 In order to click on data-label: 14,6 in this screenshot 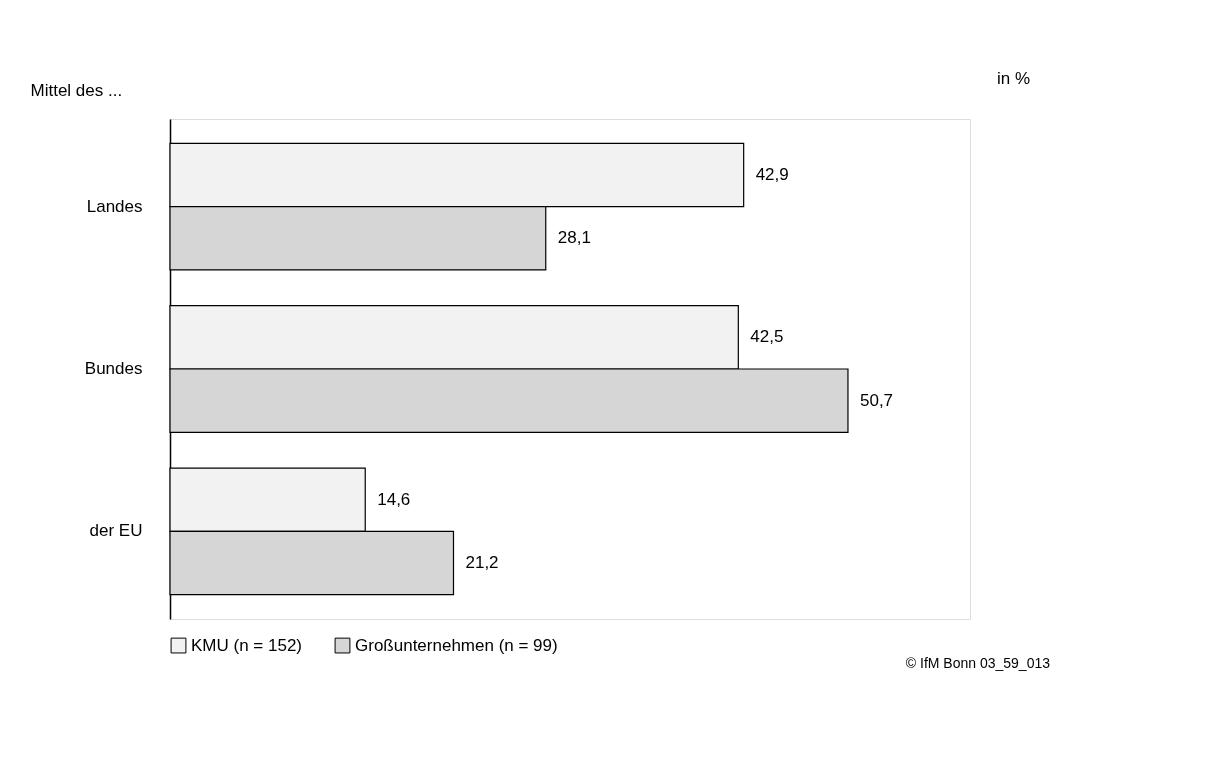, I will do `click(394, 499)`.